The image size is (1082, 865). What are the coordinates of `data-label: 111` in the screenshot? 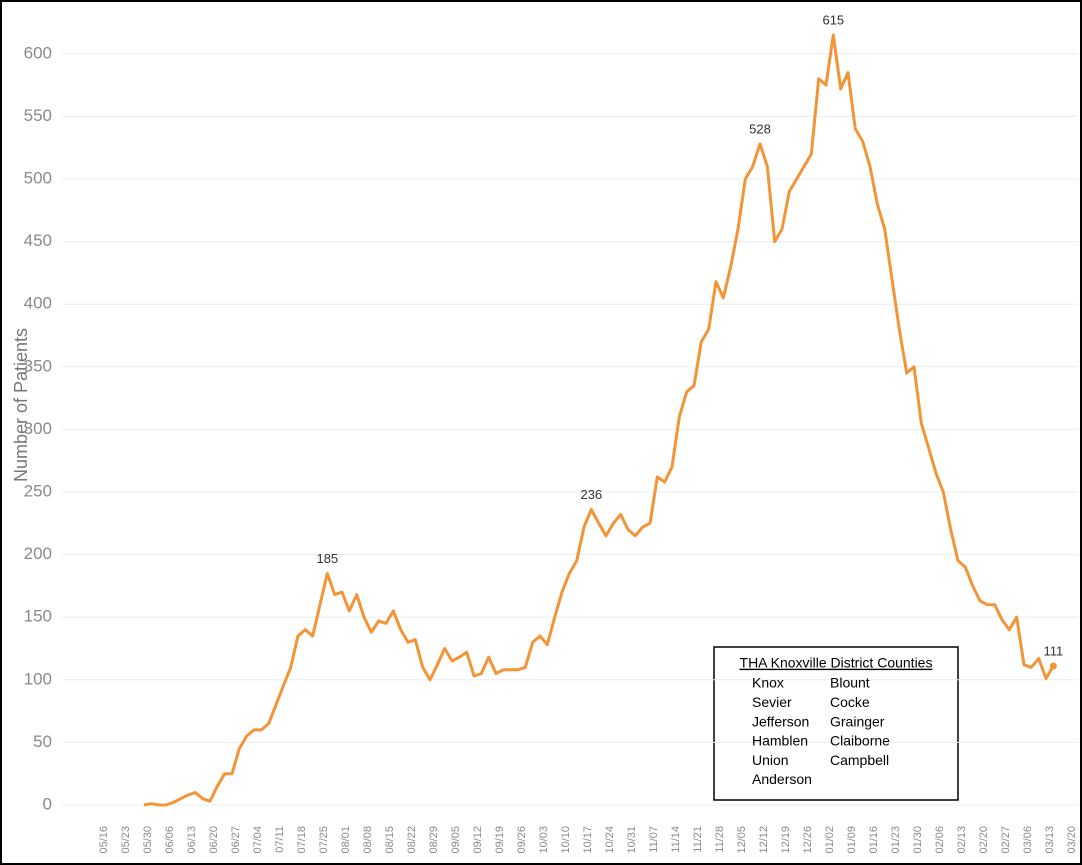 It's located at (1053, 650).